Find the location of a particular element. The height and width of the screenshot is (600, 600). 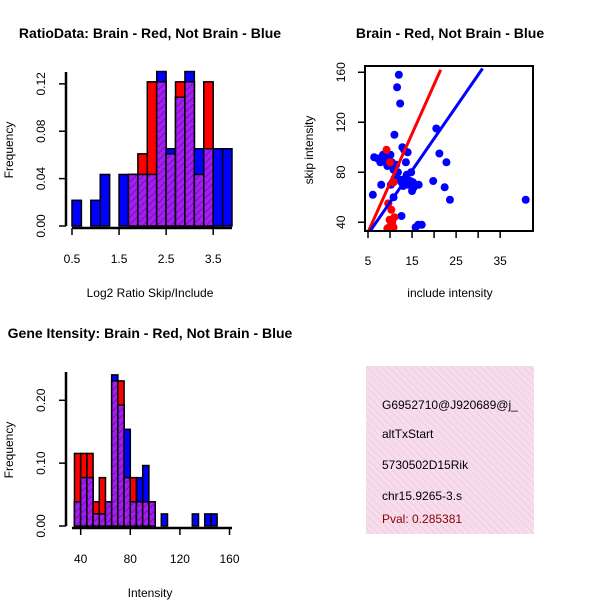

gene-hist-ylabel: Frequency is located at coordinates (9, 450).